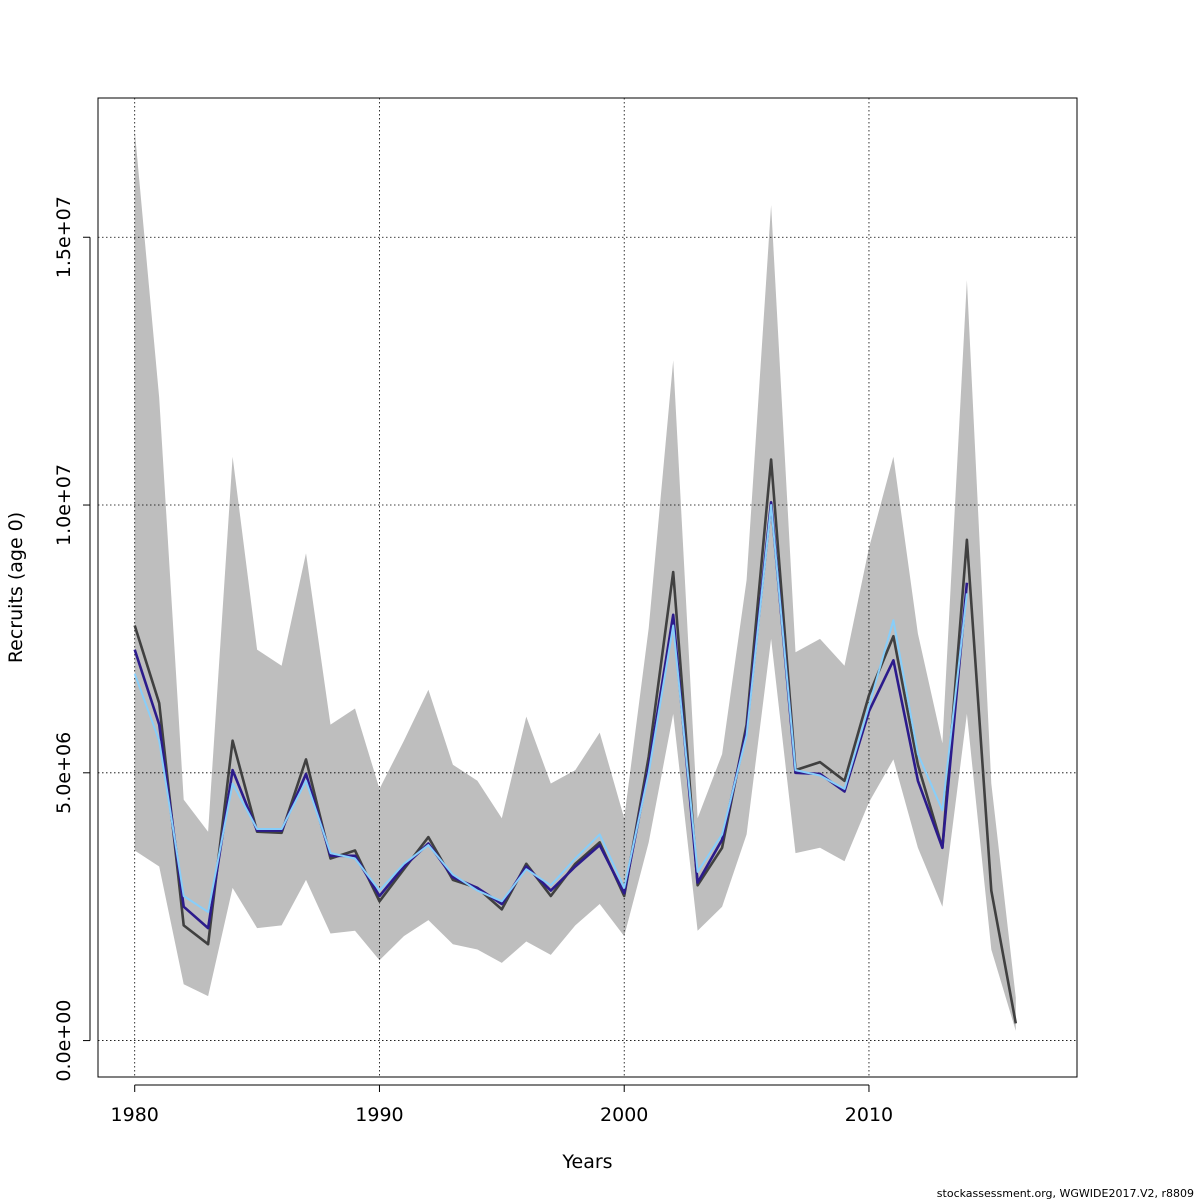 The image size is (1200, 1200). I want to click on y-axis-title: Recruits (age 0), so click(16, 587).